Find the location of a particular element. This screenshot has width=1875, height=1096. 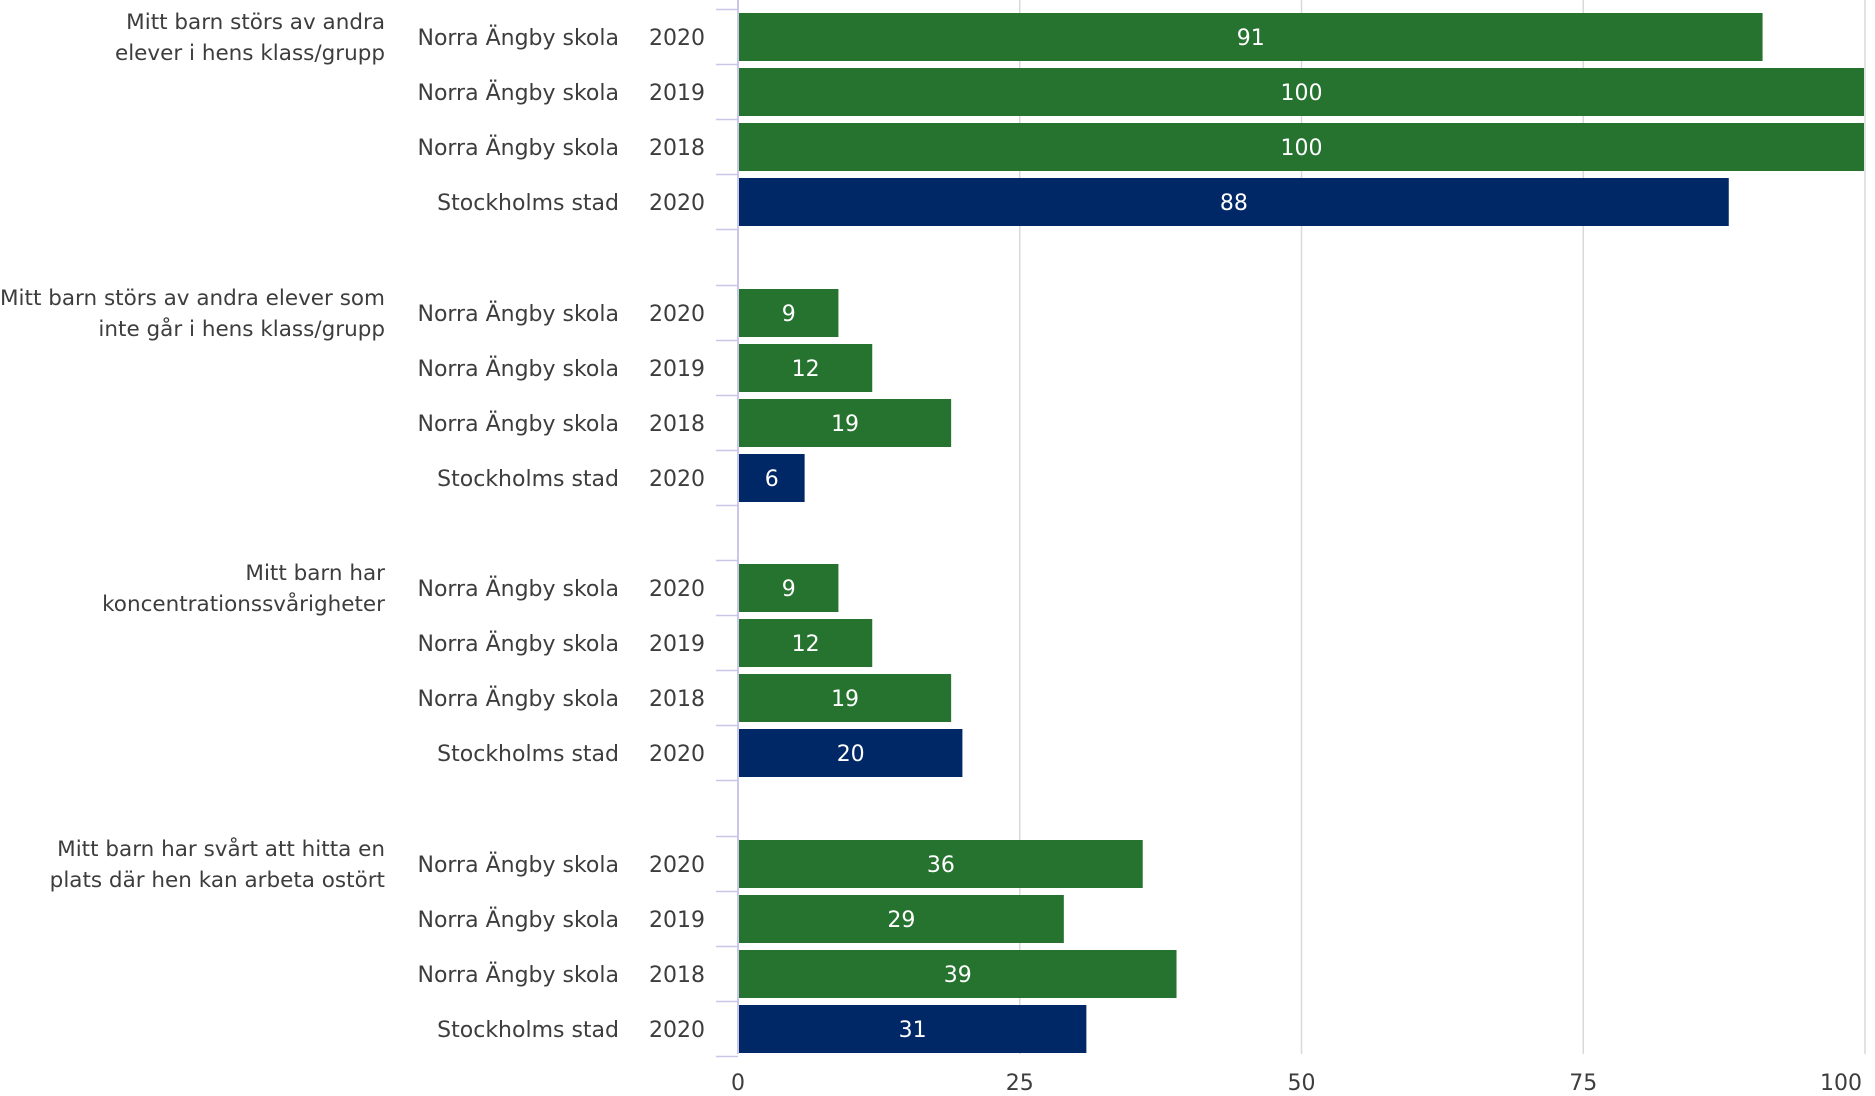

group-label: Mitt barn har is located at coordinates (315, 573).